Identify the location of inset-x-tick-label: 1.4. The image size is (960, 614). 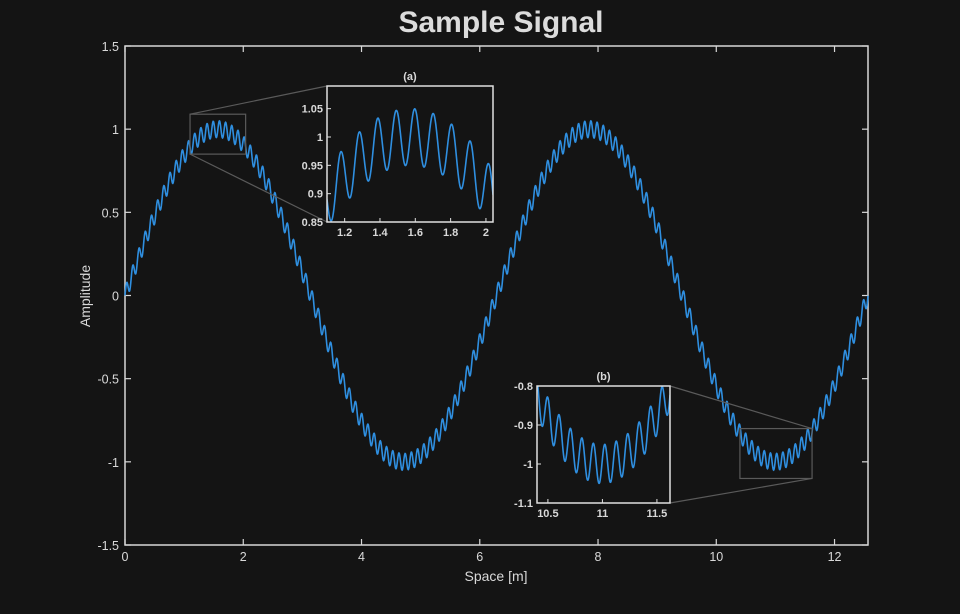
(380, 233).